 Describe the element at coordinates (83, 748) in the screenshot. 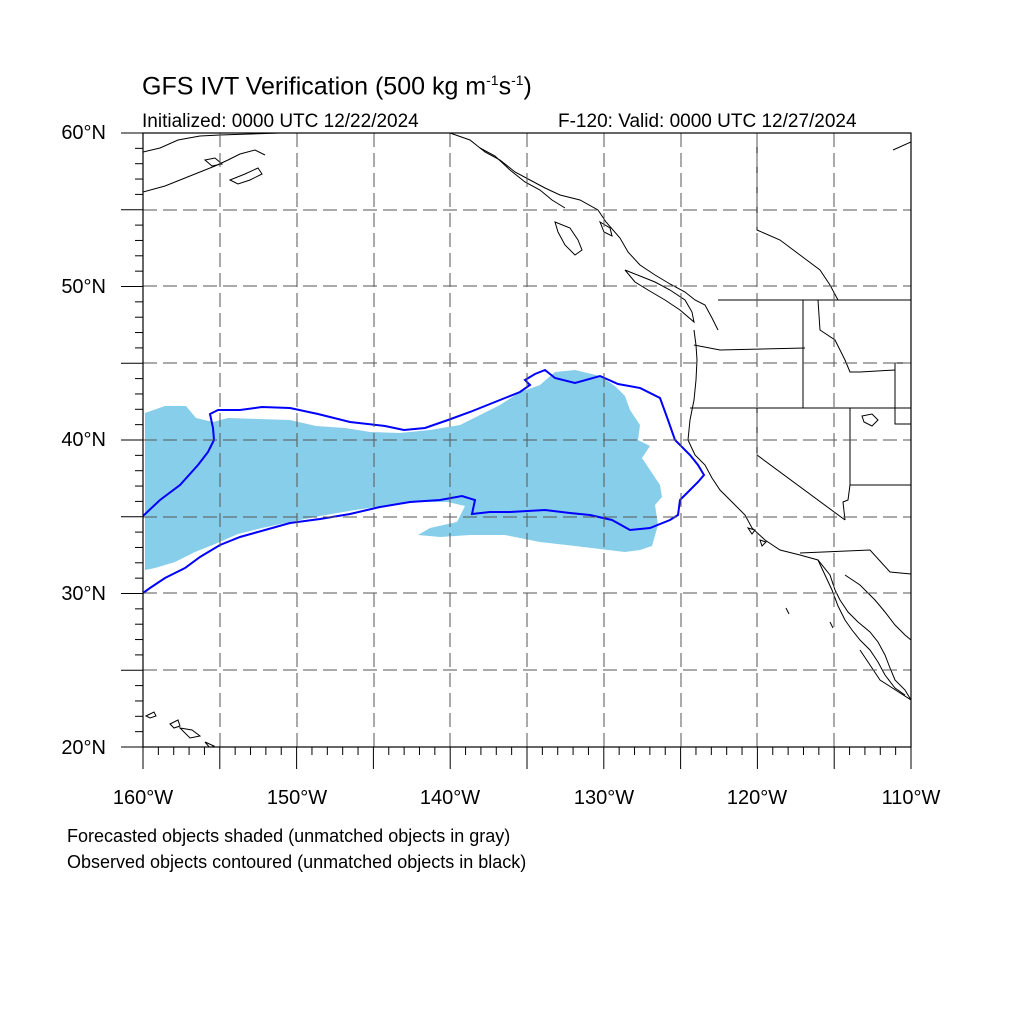

I see `lat-label-20n: 20°N` at that location.